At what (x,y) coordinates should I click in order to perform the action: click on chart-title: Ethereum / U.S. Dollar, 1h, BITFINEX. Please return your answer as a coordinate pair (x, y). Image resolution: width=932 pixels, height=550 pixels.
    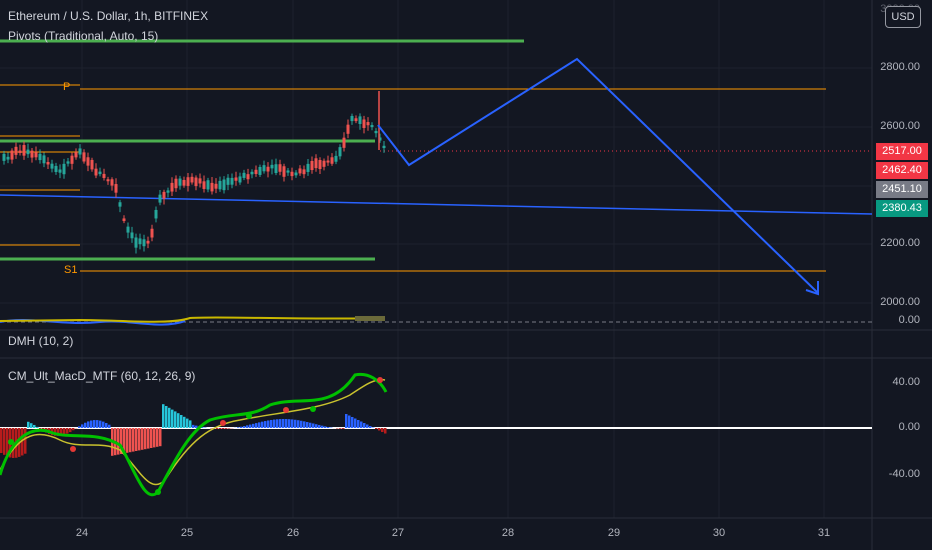
    Looking at the image, I should click on (108, 16).